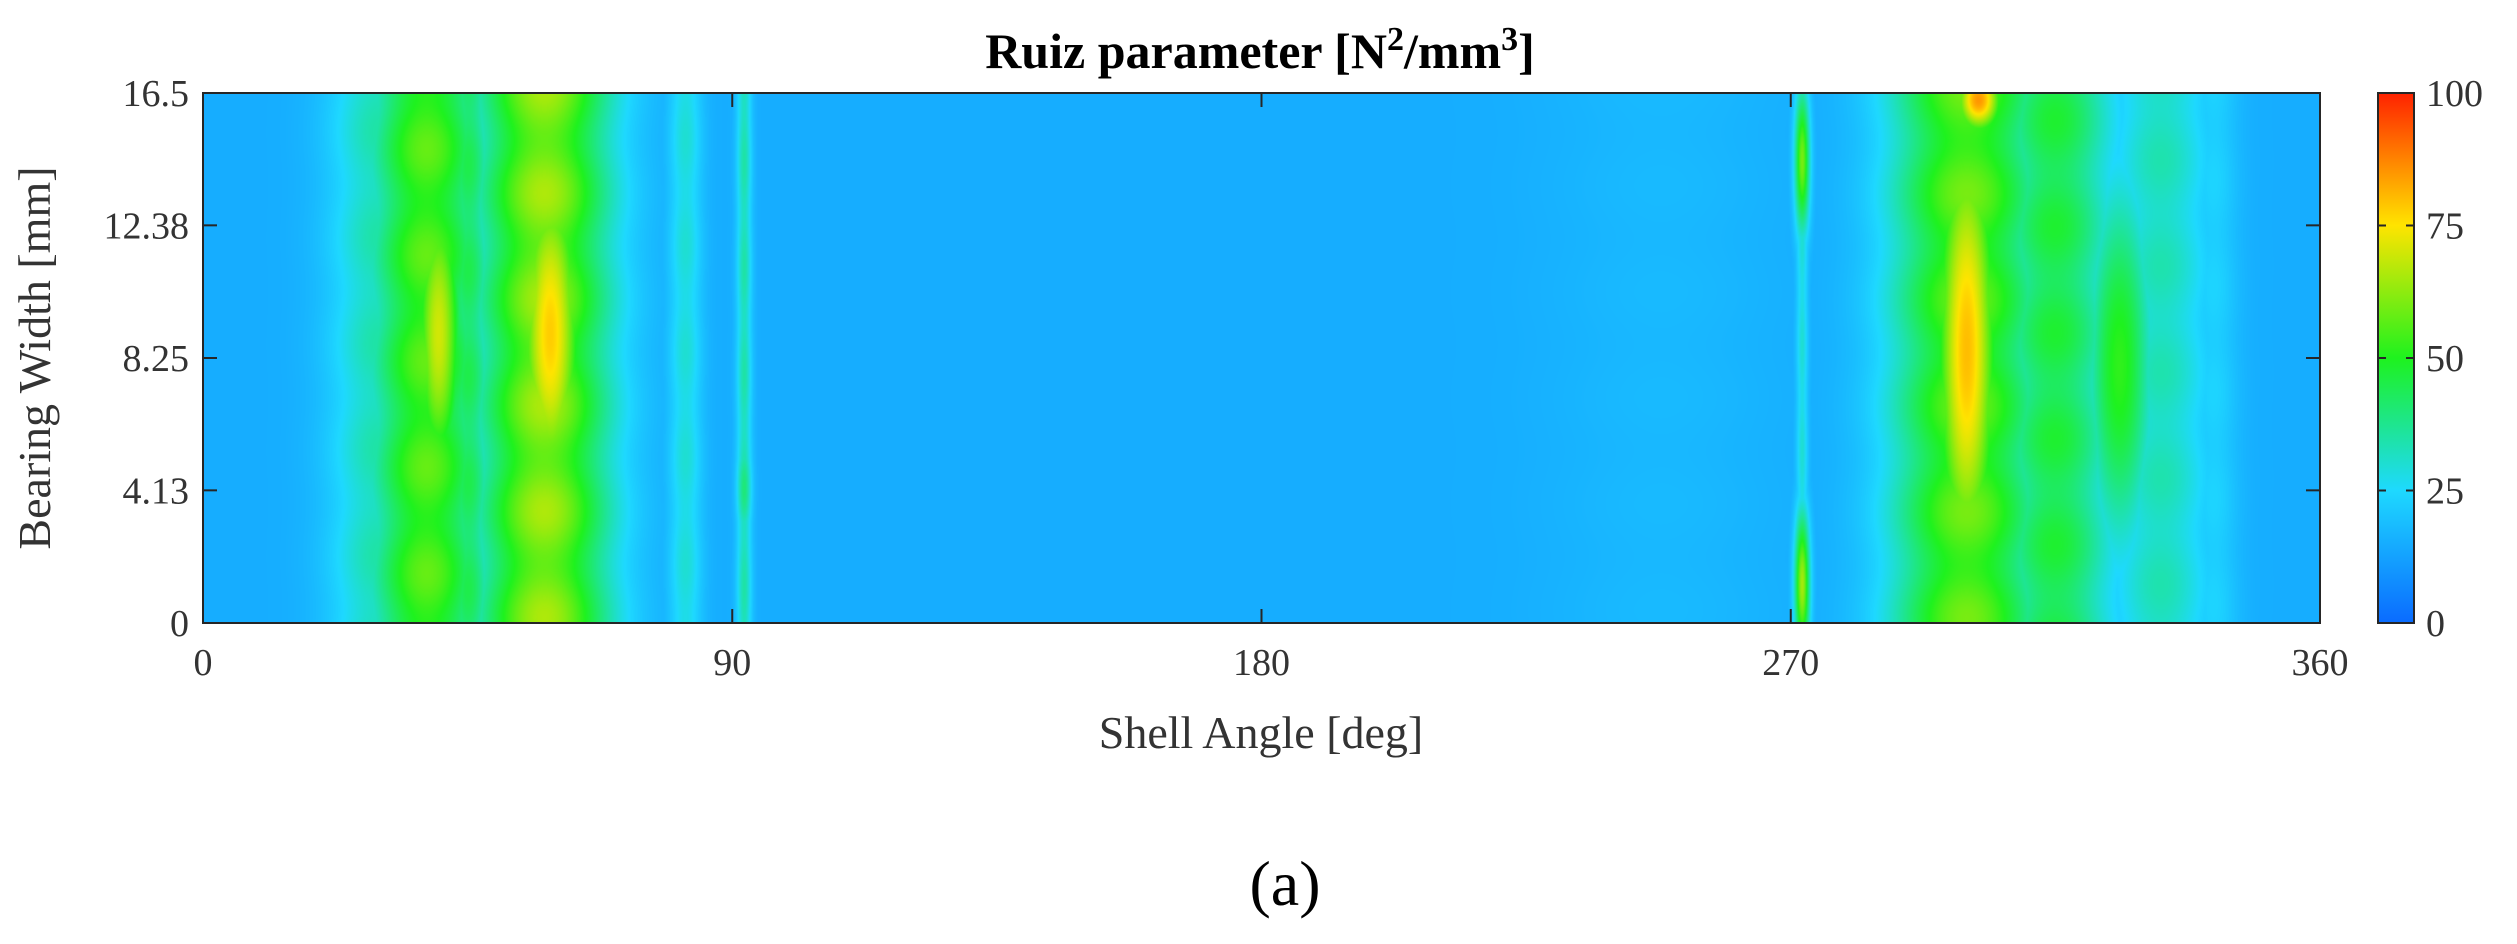 The width and height of the screenshot is (2517, 944). What do you see at coordinates (1186, 51) in the screenshot?
I see `title-main: Ruiz parameter [N` at bounding box center [1186, 51].